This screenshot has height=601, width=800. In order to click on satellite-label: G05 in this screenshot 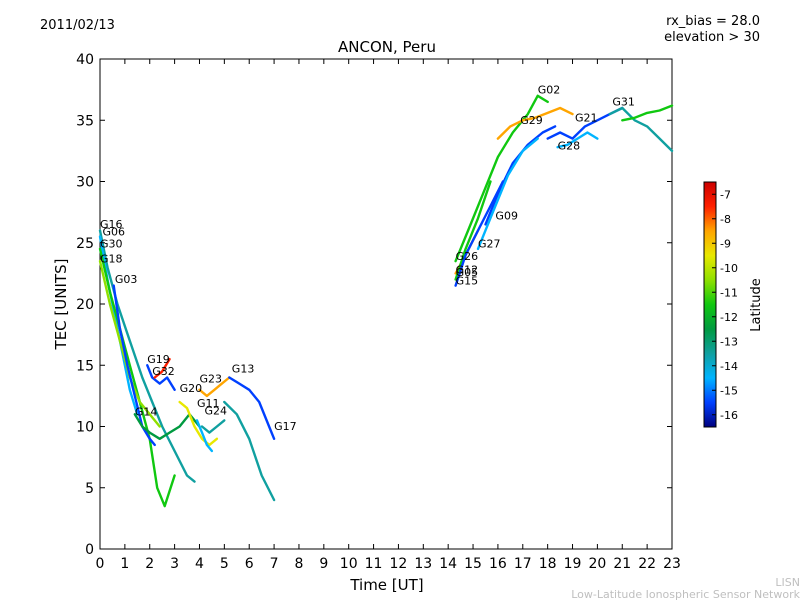, I will do `click(467, 272)`.